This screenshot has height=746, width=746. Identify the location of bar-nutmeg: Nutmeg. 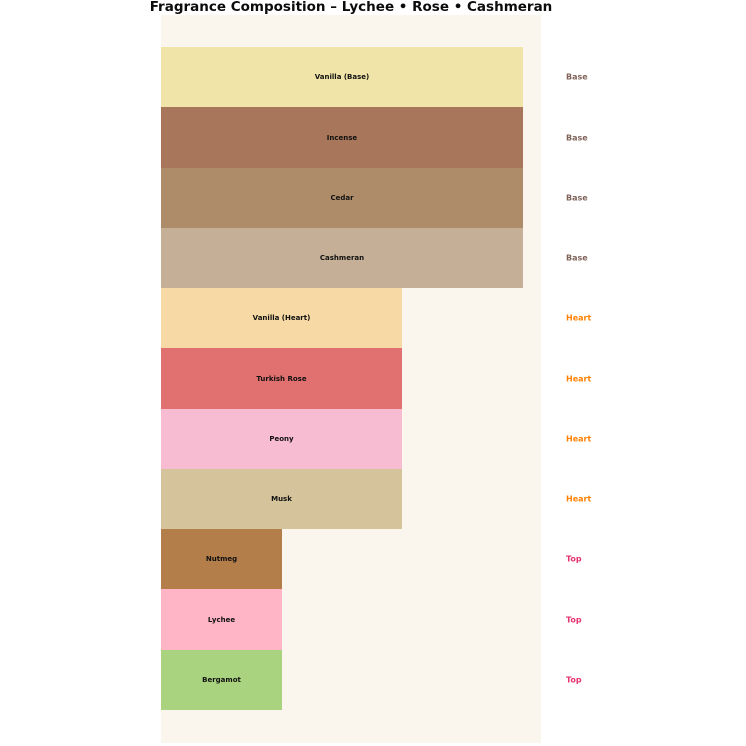
(221, 559).